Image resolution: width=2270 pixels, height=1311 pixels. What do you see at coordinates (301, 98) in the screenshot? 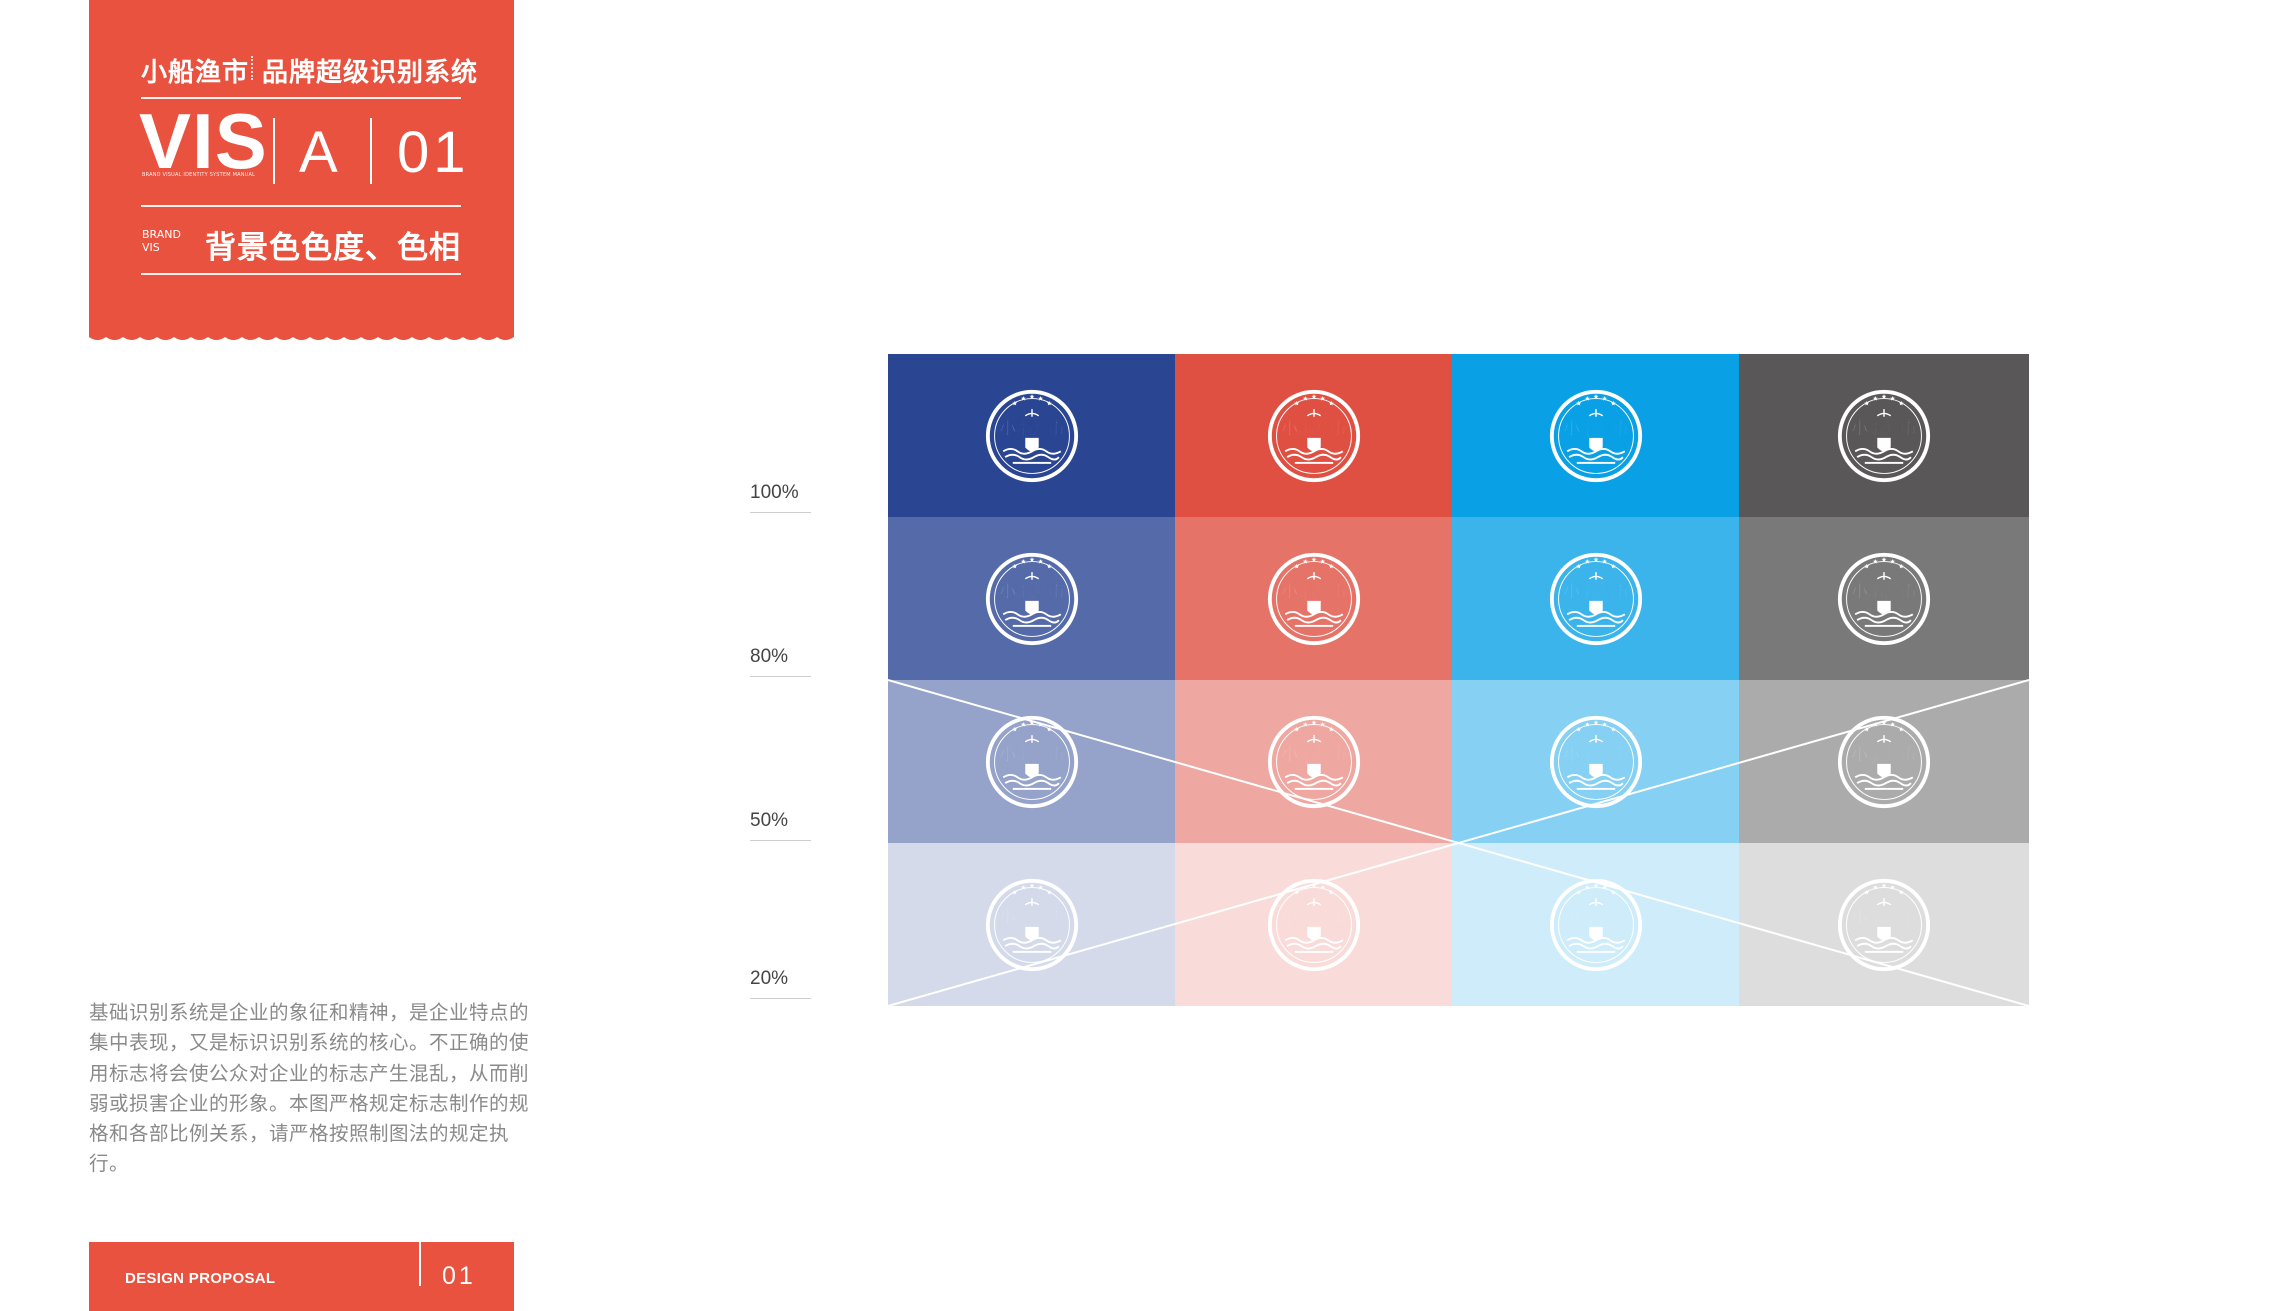
I see `header-rule-top` at bounding box center [301, 98].